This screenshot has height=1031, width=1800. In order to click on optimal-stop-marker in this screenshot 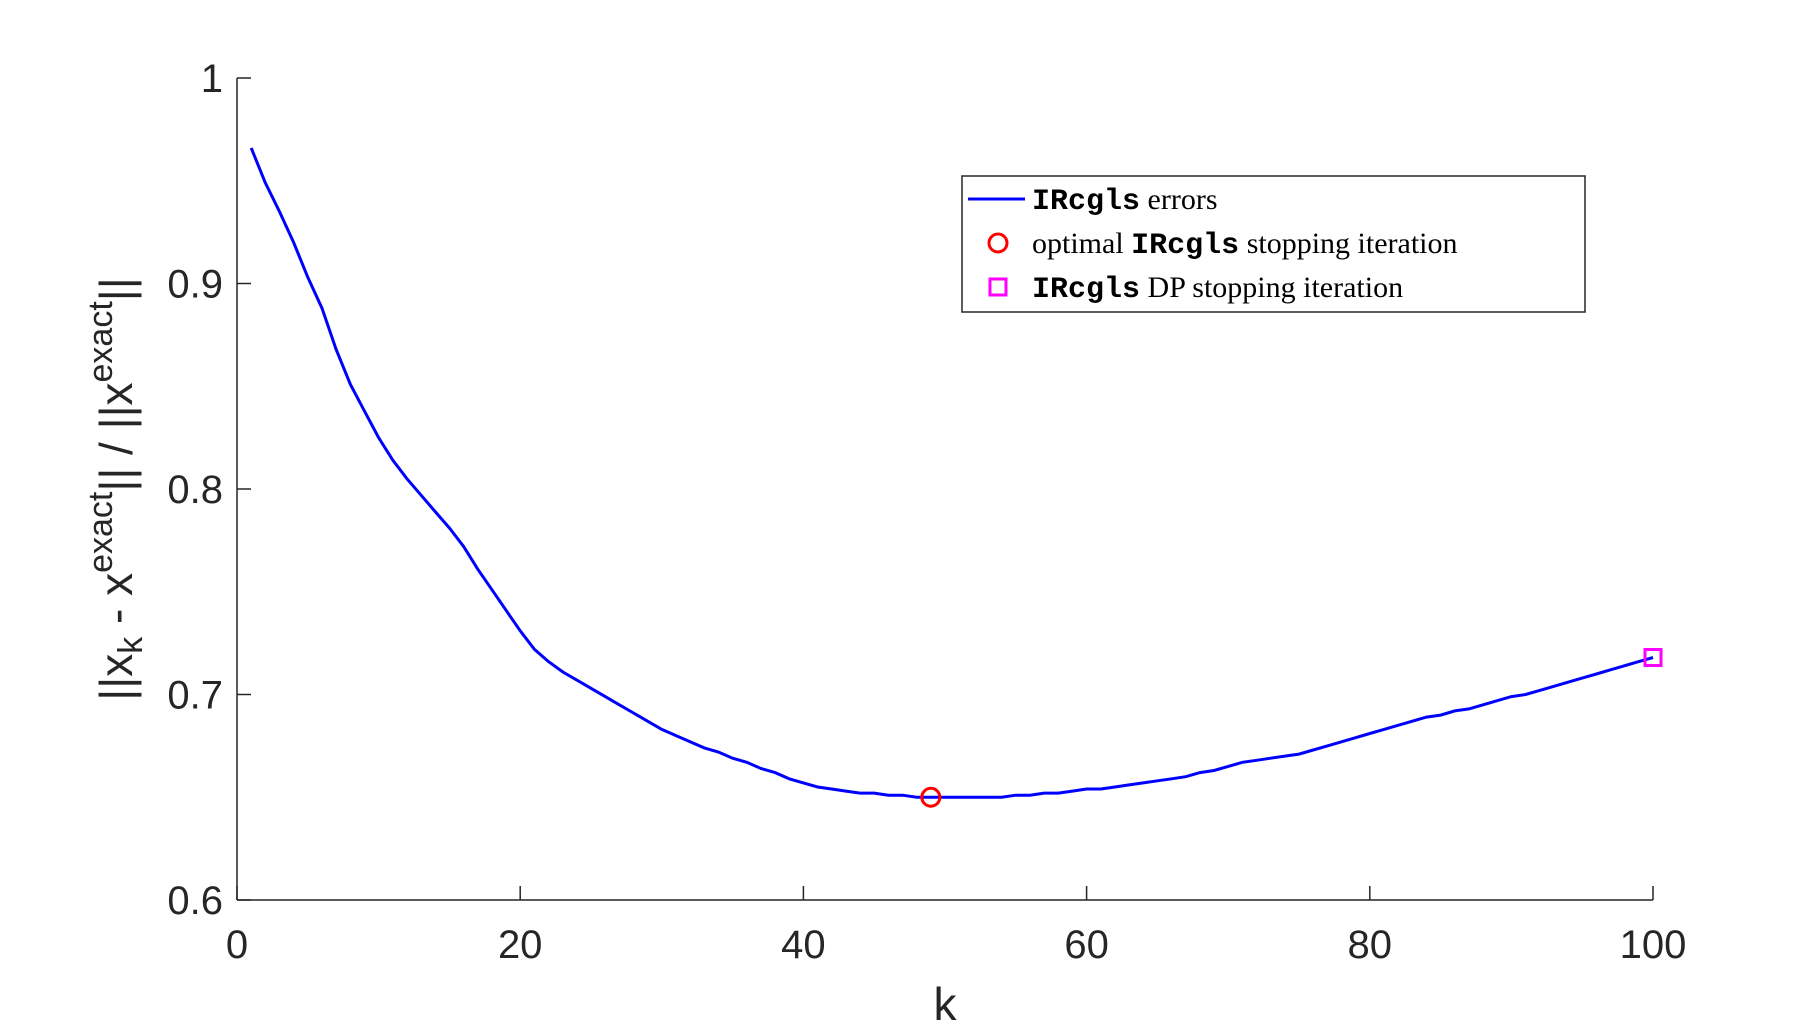, I will do `click(931, 797)`.